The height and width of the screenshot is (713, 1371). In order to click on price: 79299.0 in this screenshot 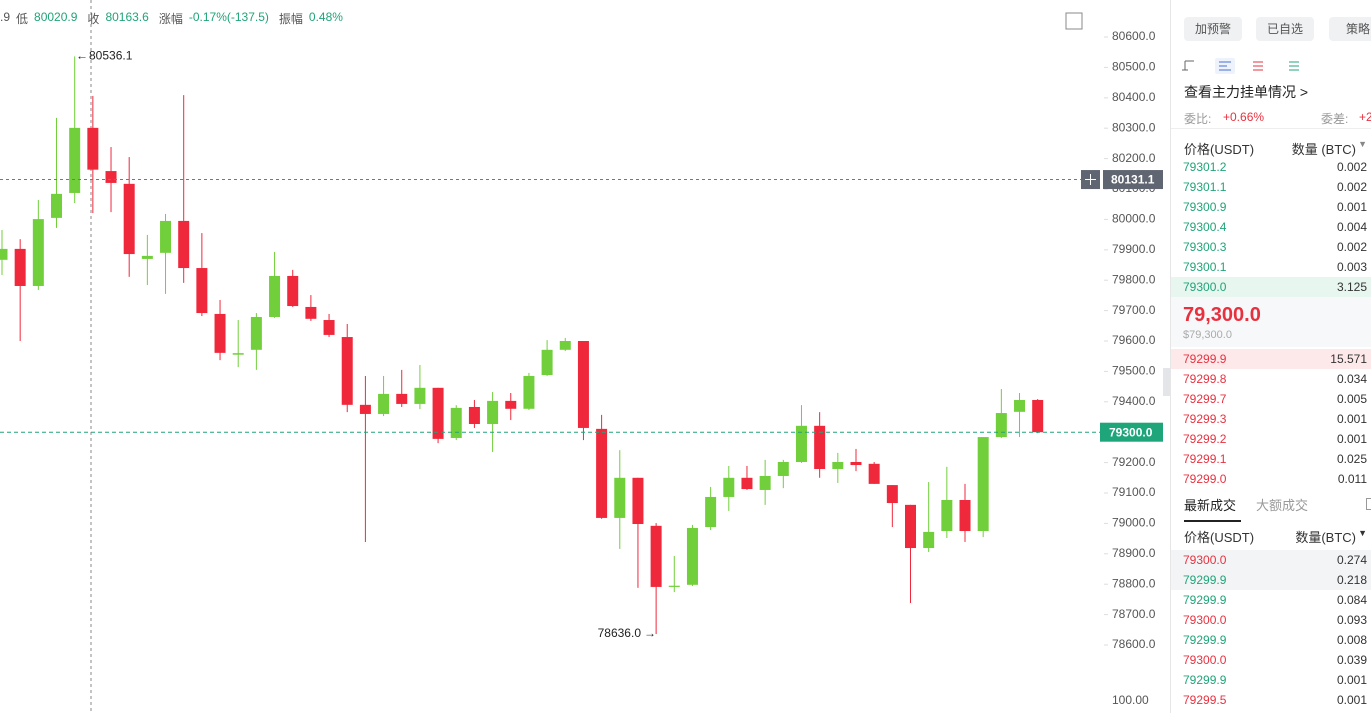, I will do `click(1205, 479)`.